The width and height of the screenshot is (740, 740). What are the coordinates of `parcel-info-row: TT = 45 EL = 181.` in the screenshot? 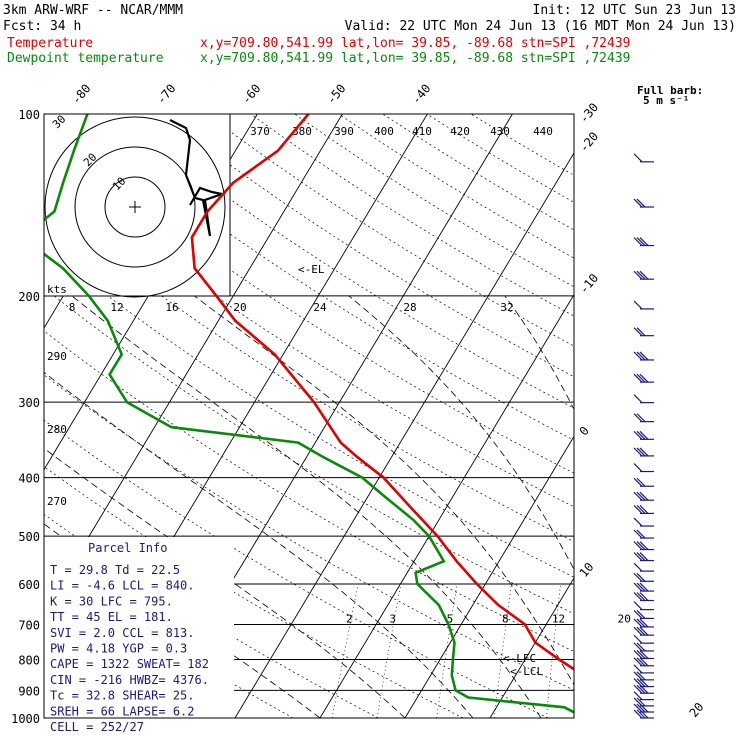 It's located at (111, 617).